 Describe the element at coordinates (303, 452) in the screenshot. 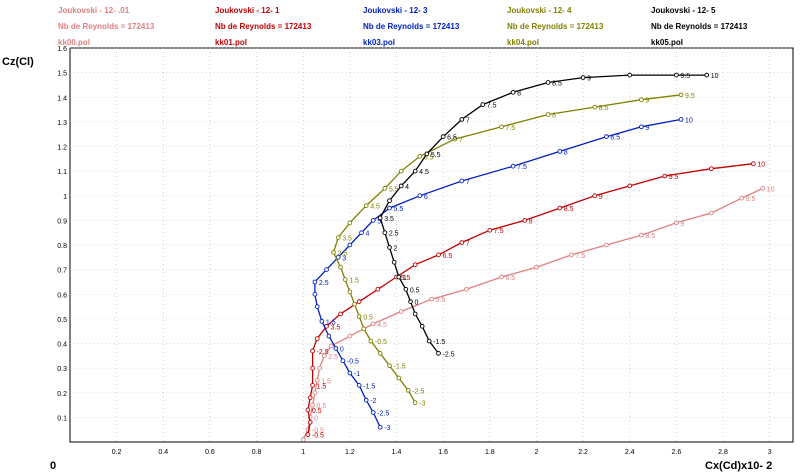

I see `x-tick-label: 1` at that location.